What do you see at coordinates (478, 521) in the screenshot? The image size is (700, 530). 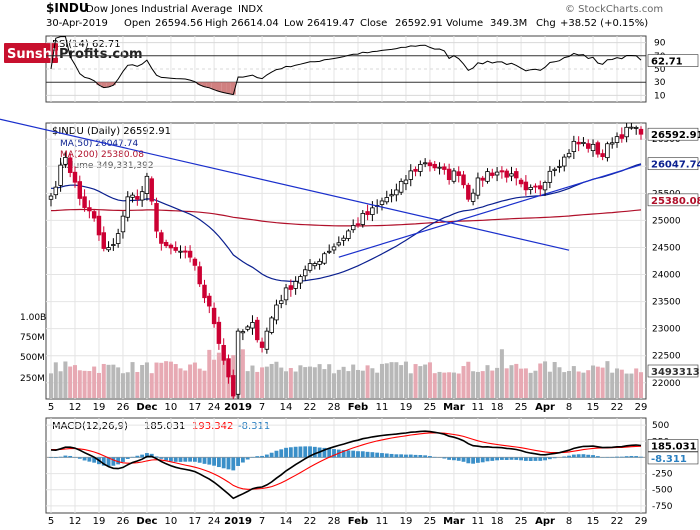 I see `x-tick-label: 11` at bounding box center [478, 521].